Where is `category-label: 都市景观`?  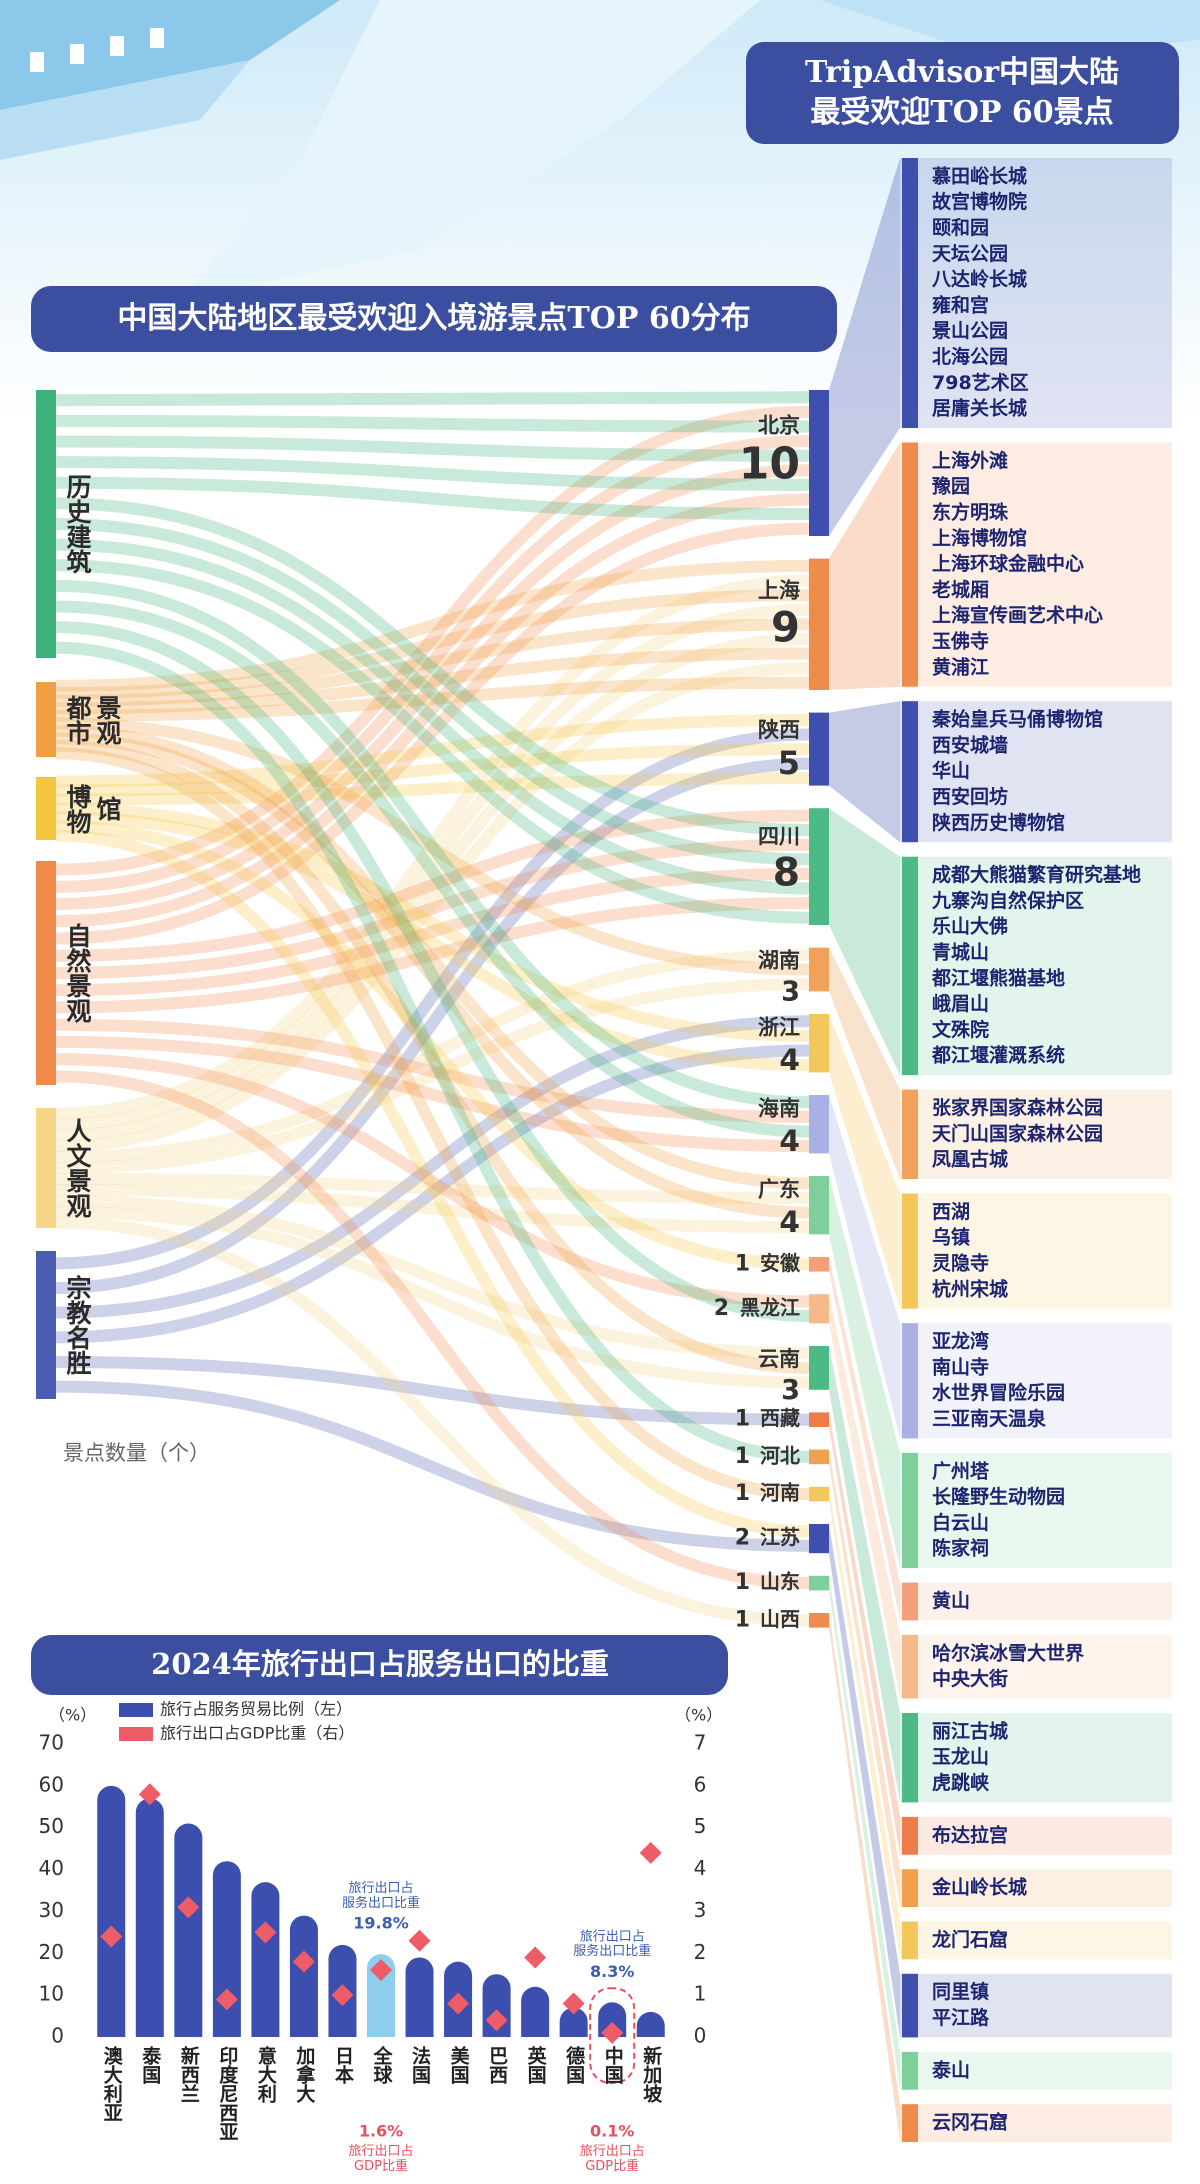
category-label: 都市景观 is located at coordinates (92, 719).